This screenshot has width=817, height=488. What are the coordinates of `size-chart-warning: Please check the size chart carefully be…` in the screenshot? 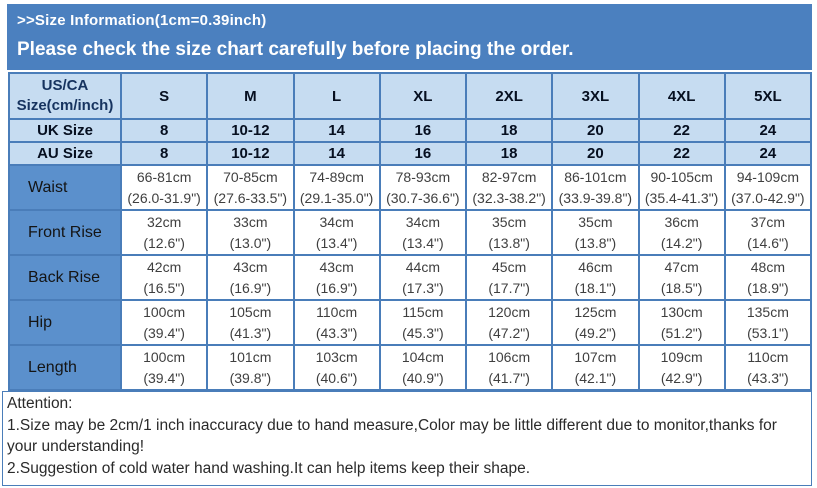 It's located at (295, 49).